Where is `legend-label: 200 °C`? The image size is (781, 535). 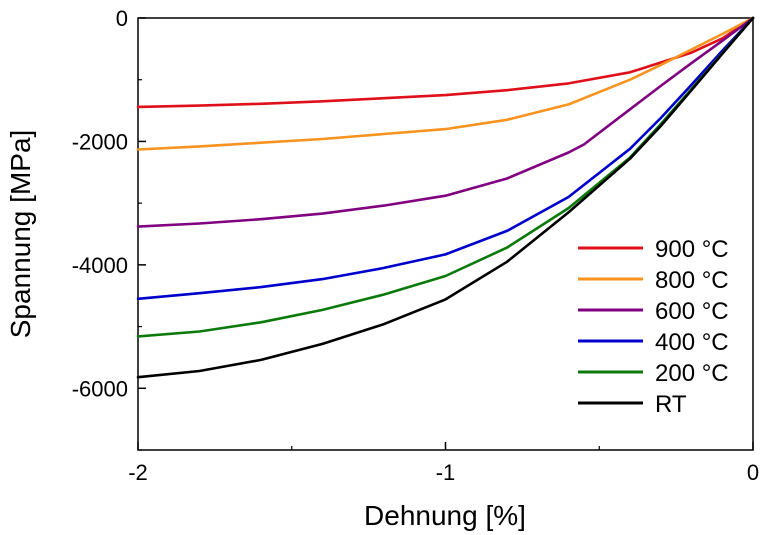
legend-label: 200 °C is located at coordinates (692, 373).